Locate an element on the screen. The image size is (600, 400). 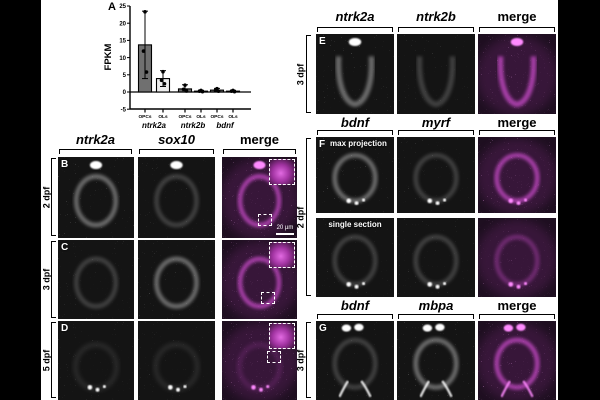
svg-text: 10 is located at coordinates (122, 59).